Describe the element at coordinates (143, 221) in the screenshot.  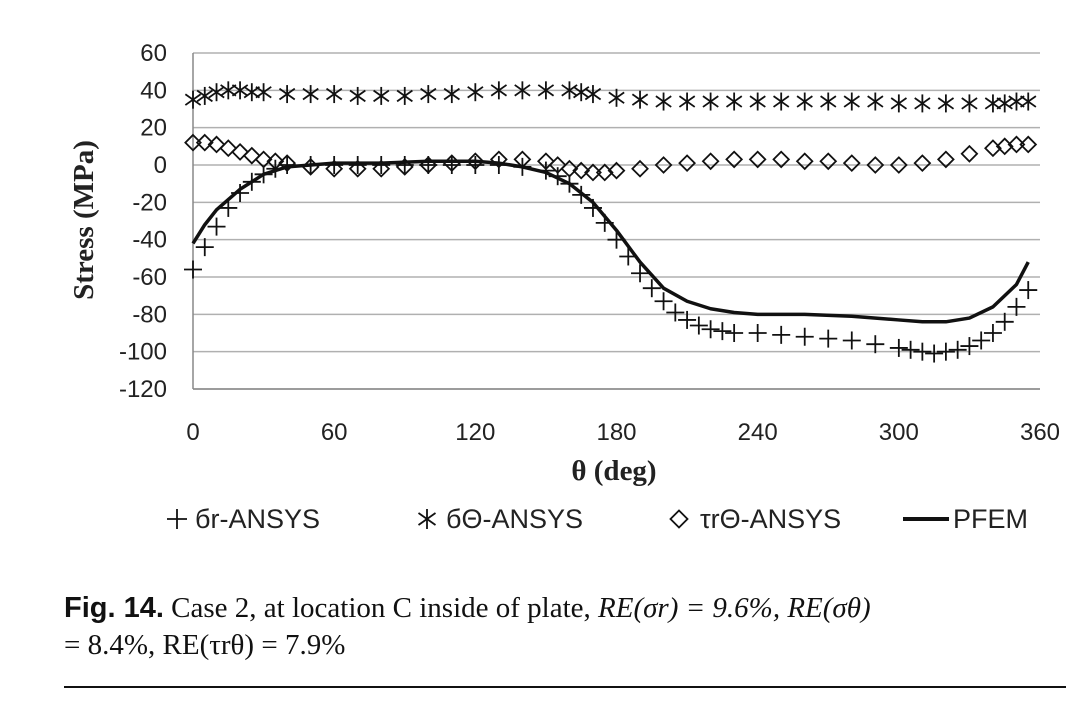
I see `y-tick-labels: 60 40 20 0 -20 -40 -60 -80 -100 -120` at that location.